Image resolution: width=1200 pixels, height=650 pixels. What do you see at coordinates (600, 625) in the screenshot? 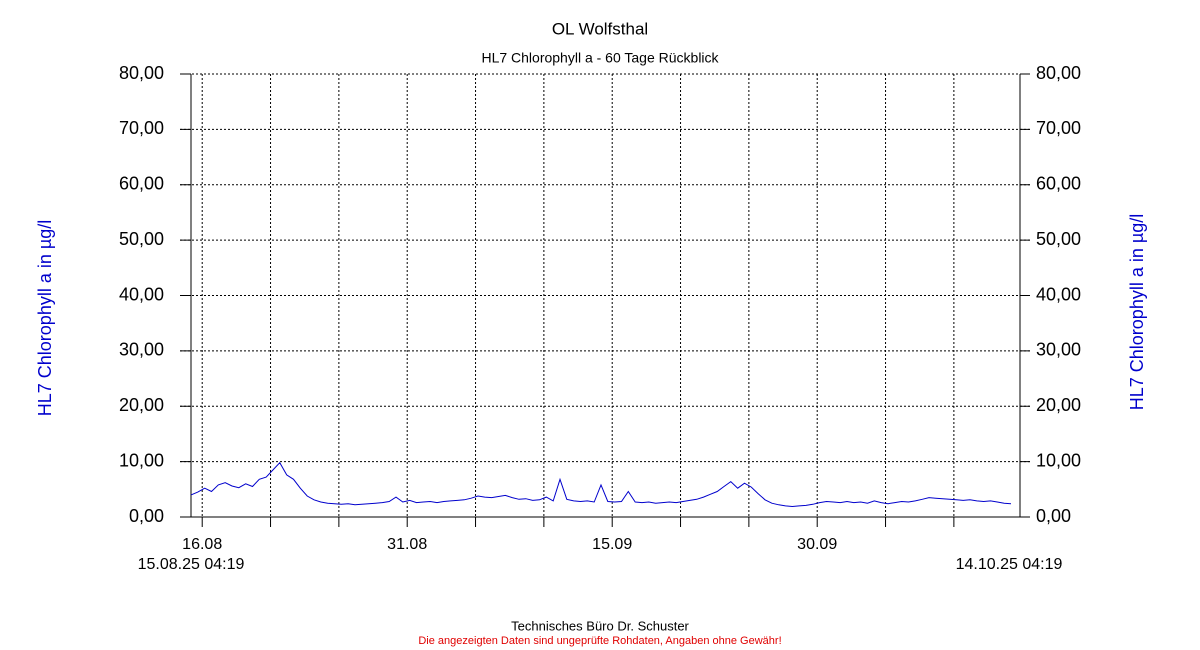
I see `footer: Technisches Büro Dr. Schuster` at bounding box center [600, 625].